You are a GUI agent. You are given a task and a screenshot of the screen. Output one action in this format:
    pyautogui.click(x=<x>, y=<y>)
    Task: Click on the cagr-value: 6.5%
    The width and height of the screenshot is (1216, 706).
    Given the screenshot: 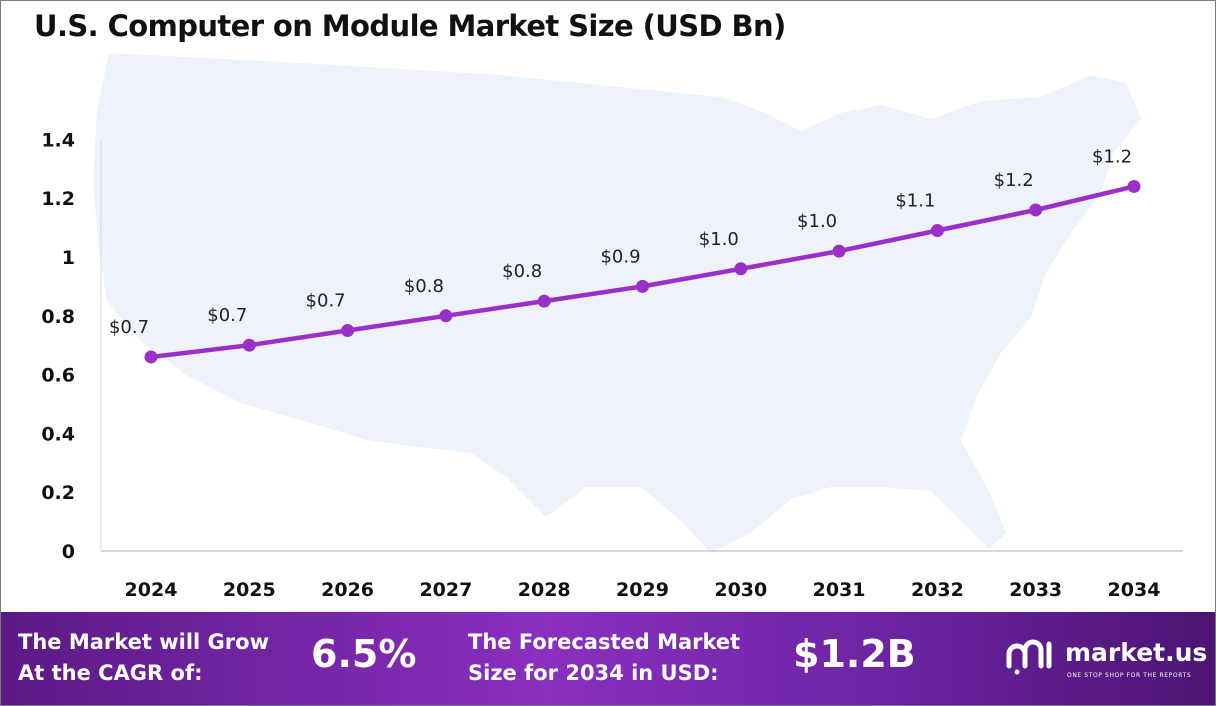 What is the action you would take?
    pyautogui.click(x=364, y=654)
    